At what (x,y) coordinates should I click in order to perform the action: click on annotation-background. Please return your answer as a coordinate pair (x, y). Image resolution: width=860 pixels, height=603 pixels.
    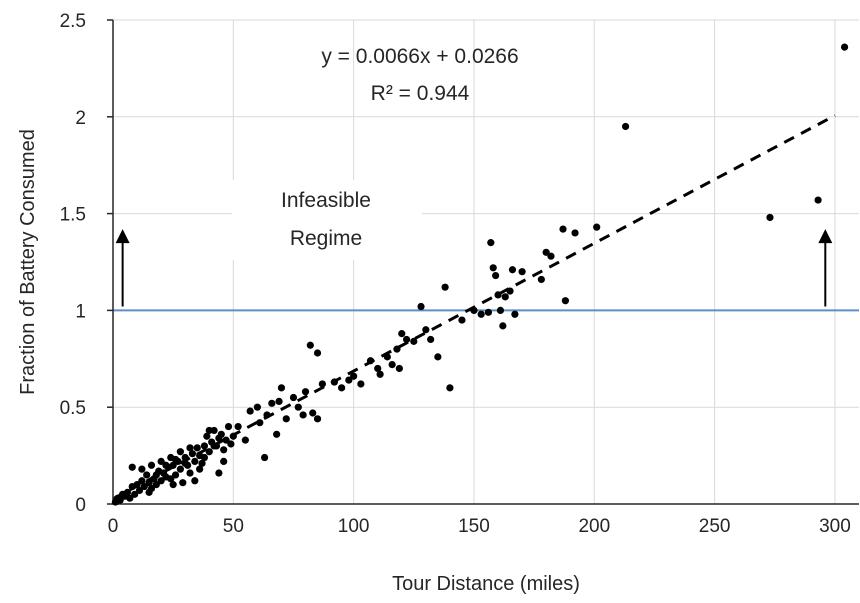
    Looking at the image, I should click on (327, 220).